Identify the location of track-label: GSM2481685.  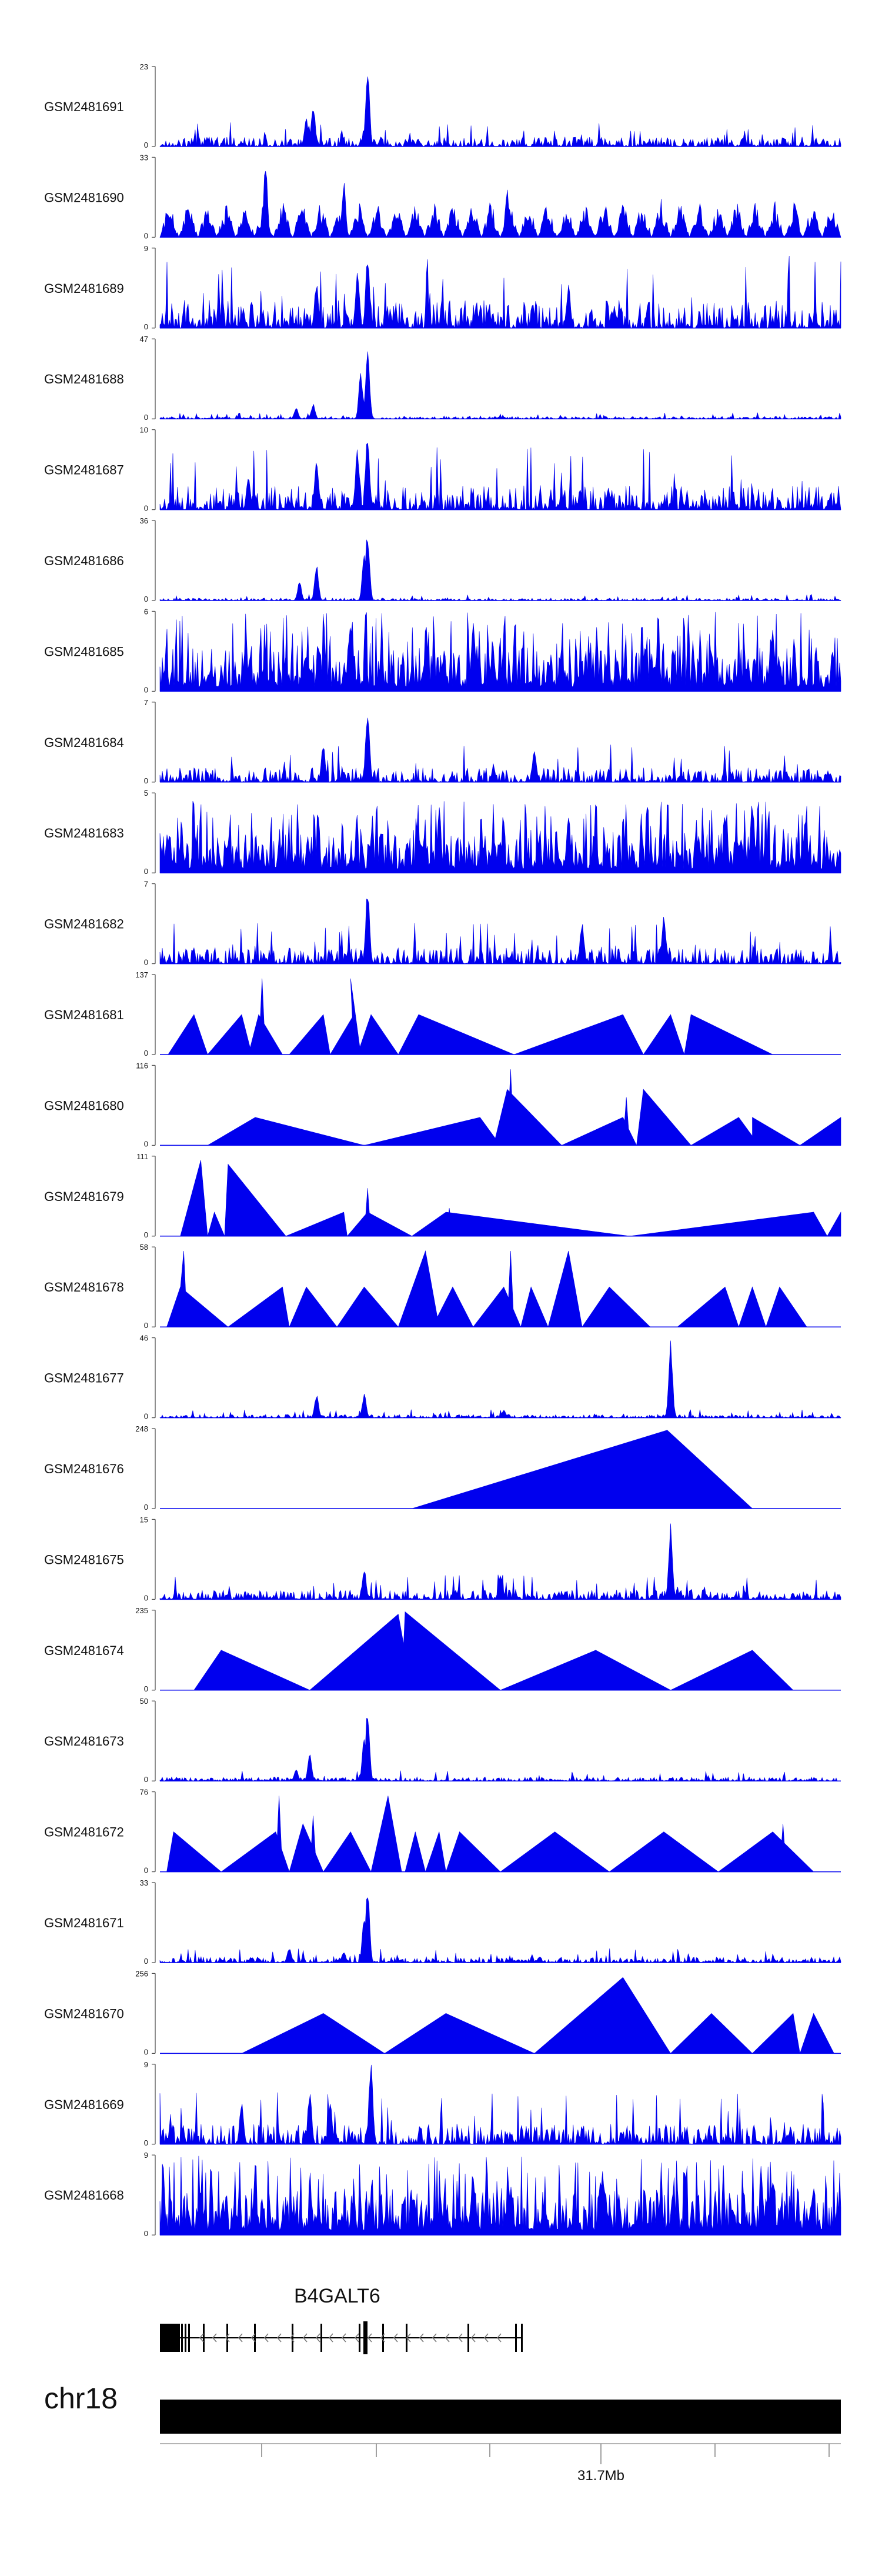
(84, 651).